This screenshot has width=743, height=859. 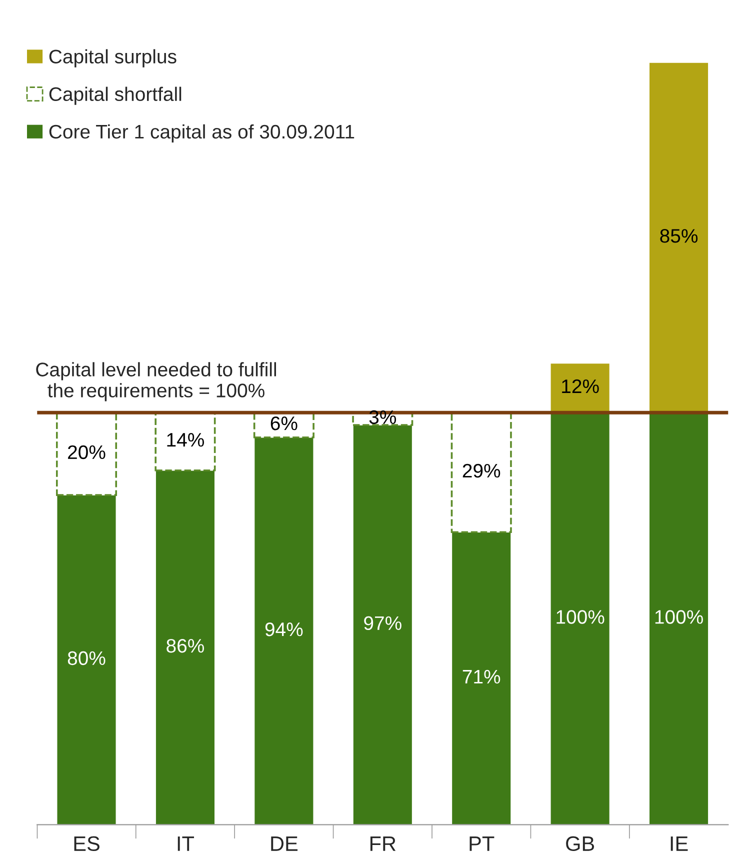 I want to click on data-label: 85%, so click(x=679, y=236).